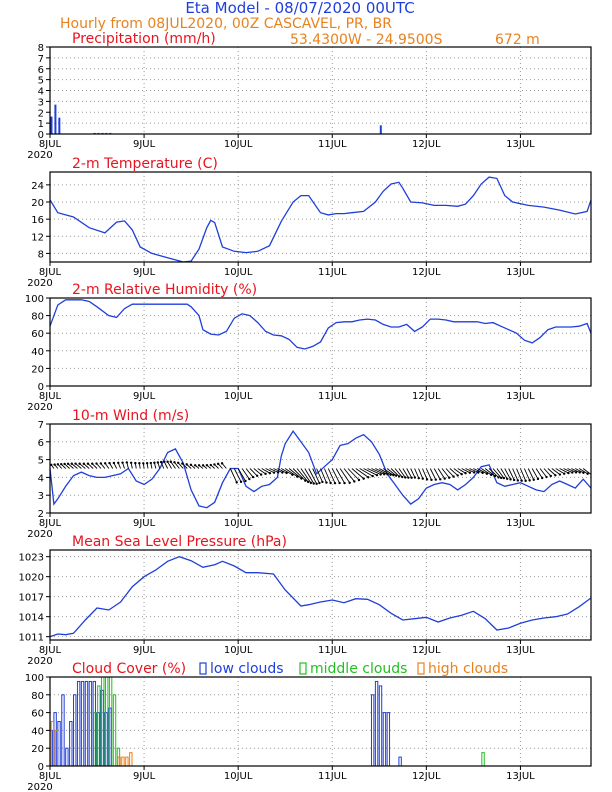 The image size is (612, 792). Describe the element at coordinates (41, 514) in the screenshot. I see `y-tick-label: 2` at that location.